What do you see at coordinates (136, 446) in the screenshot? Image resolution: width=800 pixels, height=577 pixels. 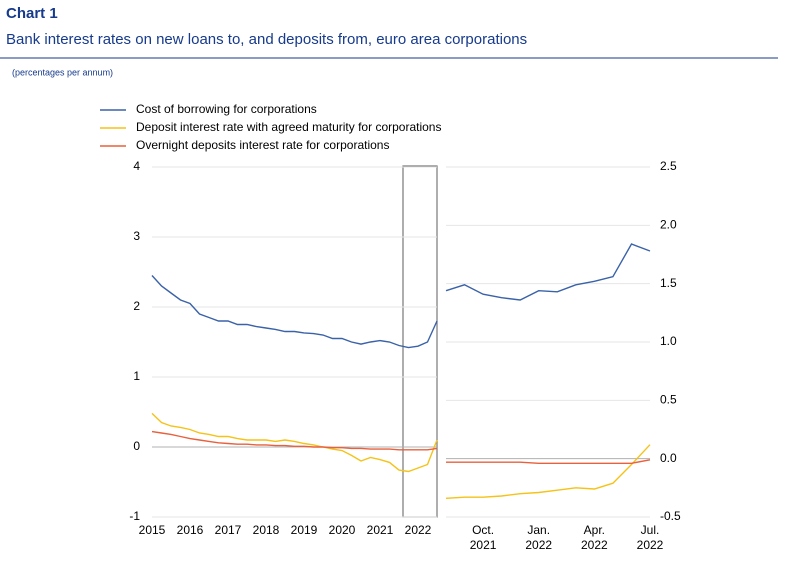 I see `y-tick-label: 0` at bounding box center [136, 446].